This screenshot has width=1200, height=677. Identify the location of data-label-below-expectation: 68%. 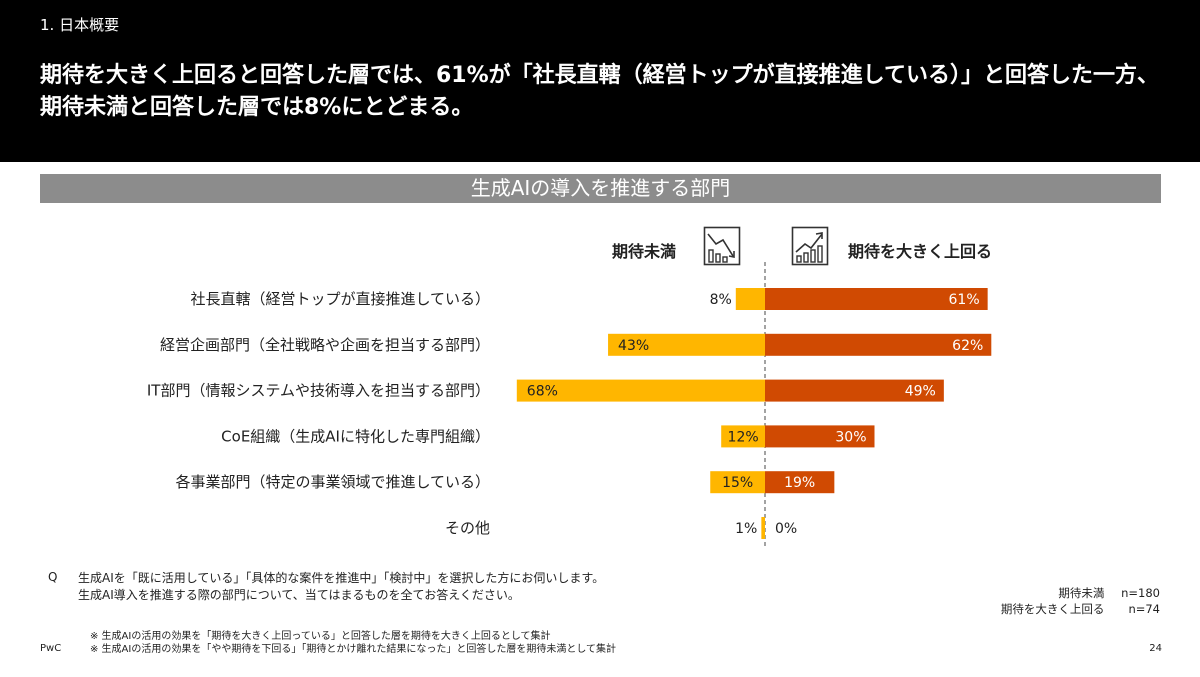
(542, 392).